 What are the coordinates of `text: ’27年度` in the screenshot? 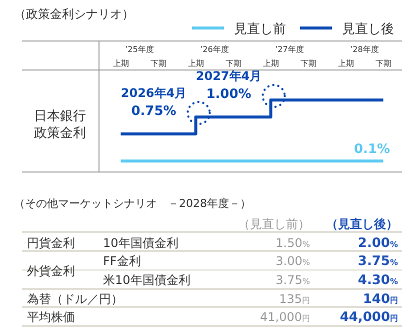 It's located at (289, 49).